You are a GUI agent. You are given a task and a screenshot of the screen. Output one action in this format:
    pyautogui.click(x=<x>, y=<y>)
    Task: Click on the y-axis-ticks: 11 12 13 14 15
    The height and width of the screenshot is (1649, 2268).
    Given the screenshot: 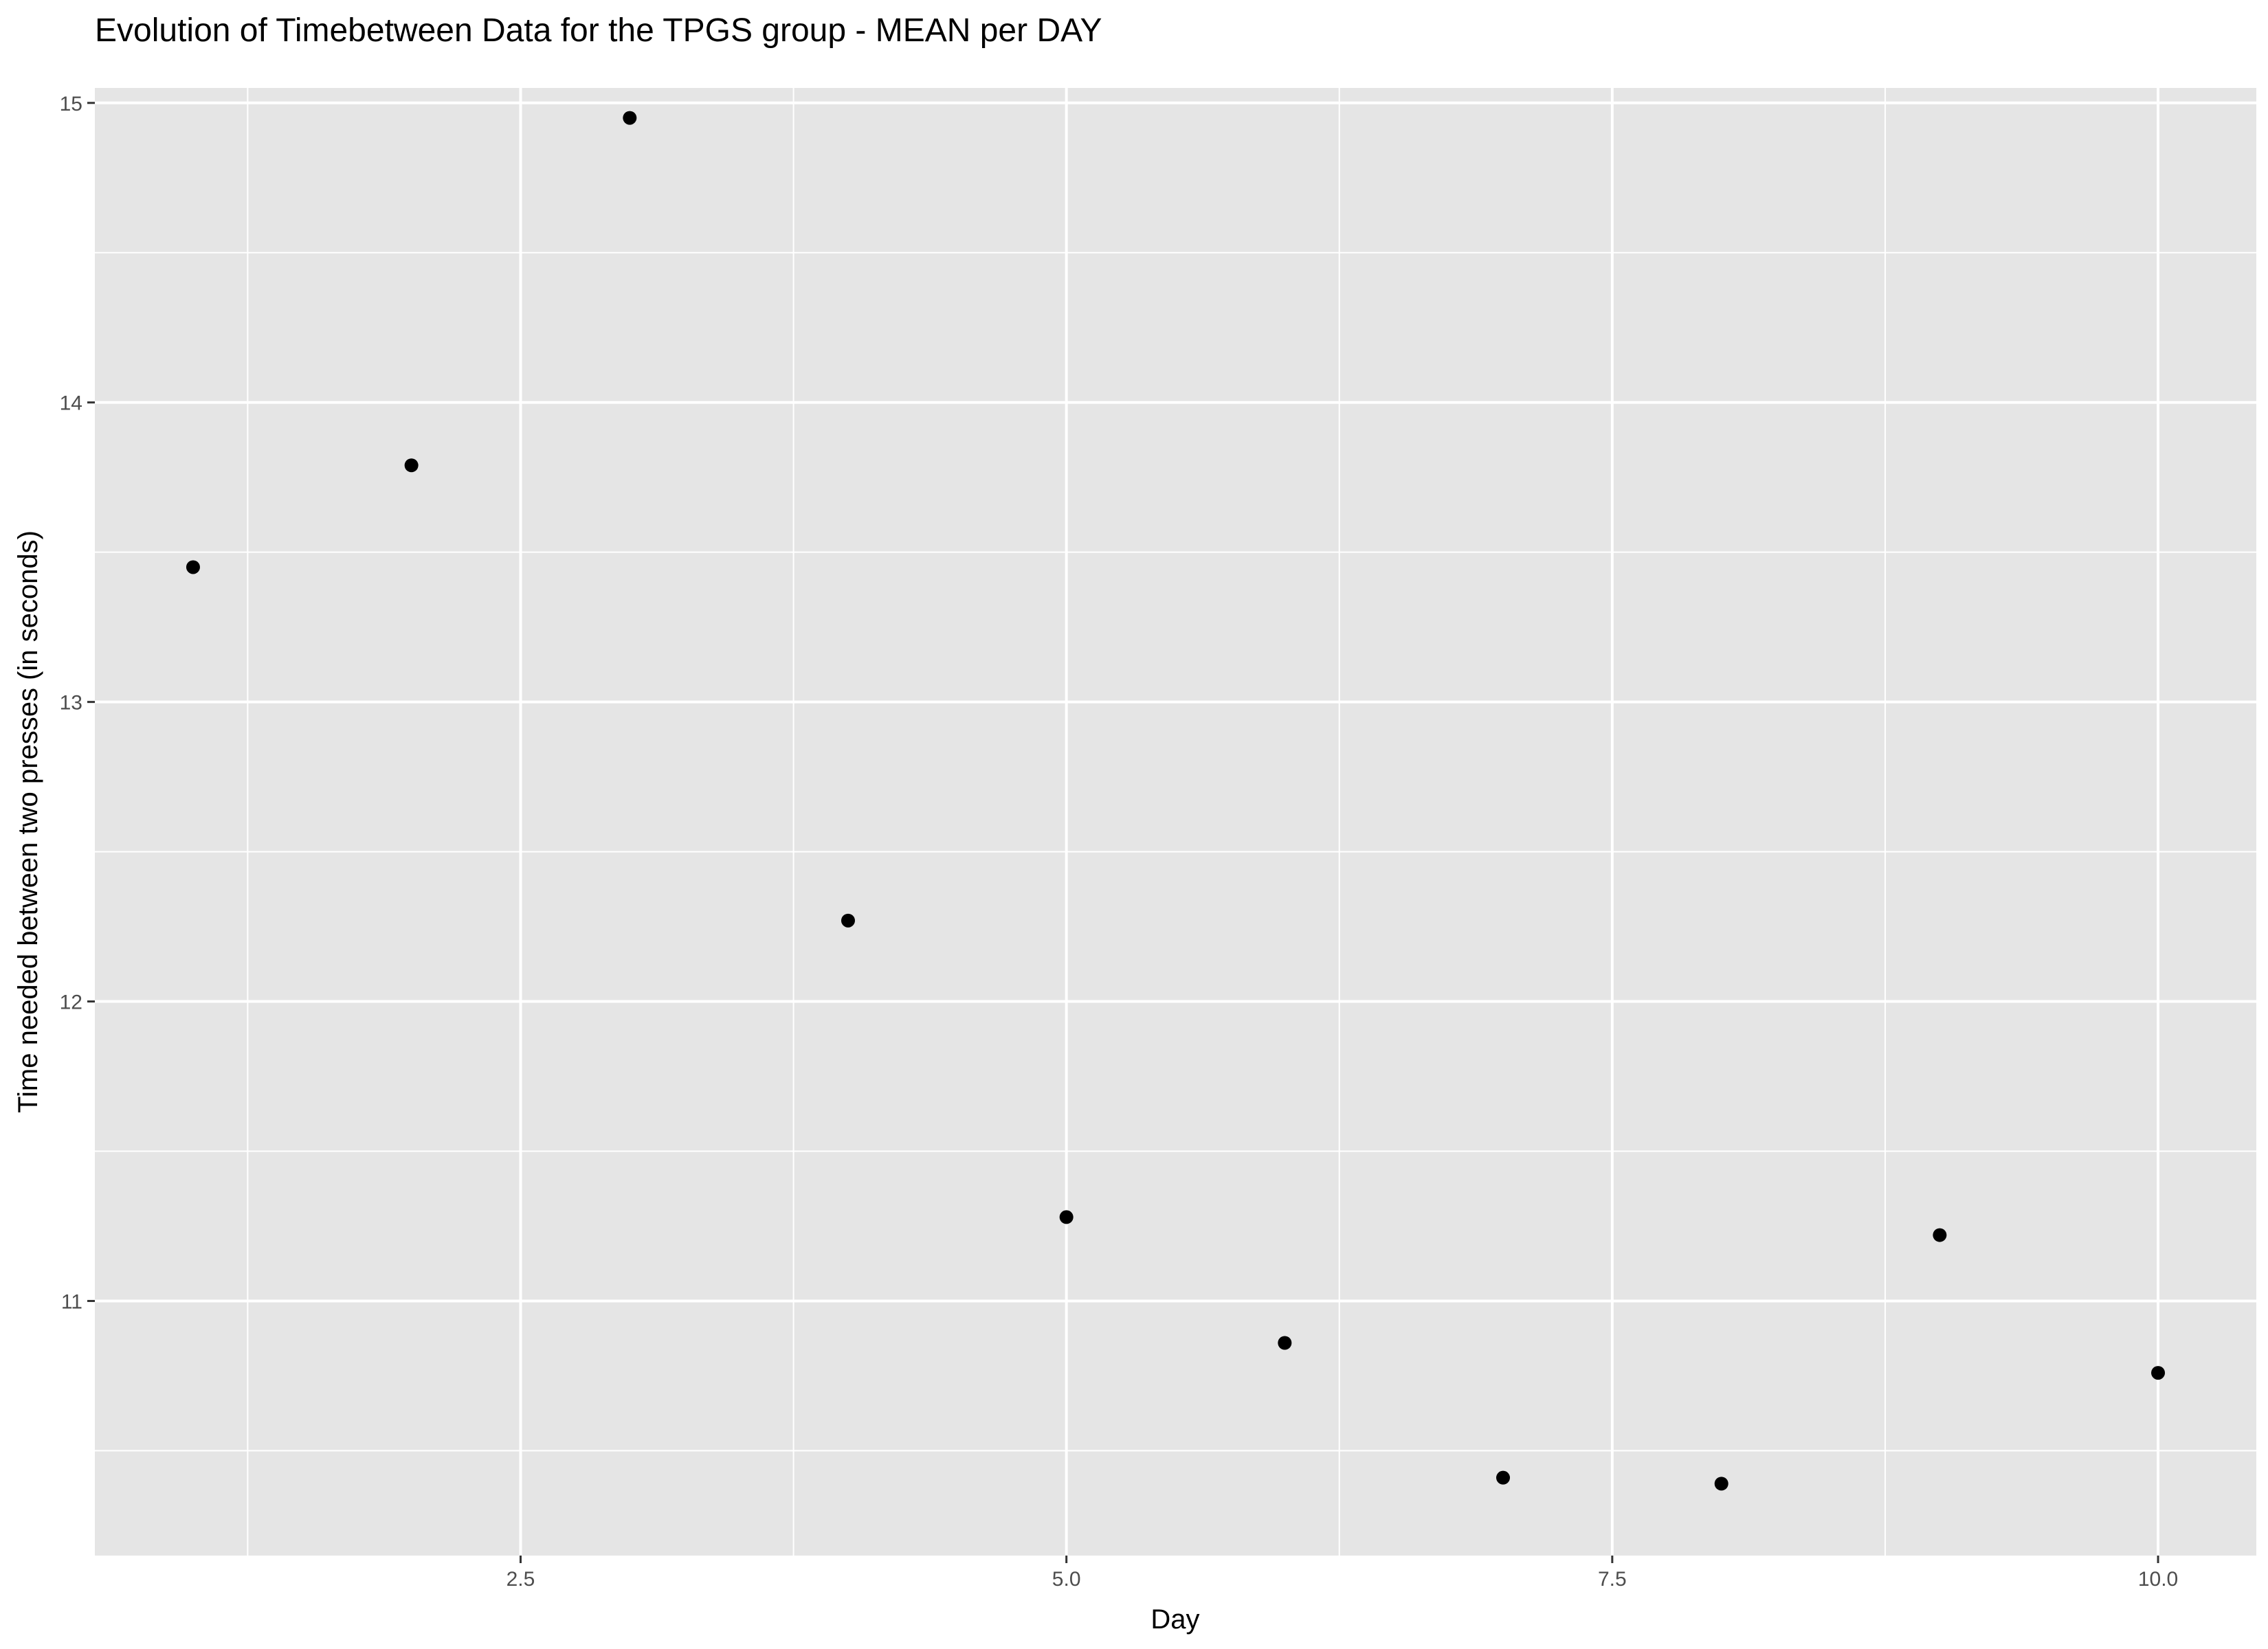 What is the action you would take?
    pyautogui.click(x=77, y=703)
    